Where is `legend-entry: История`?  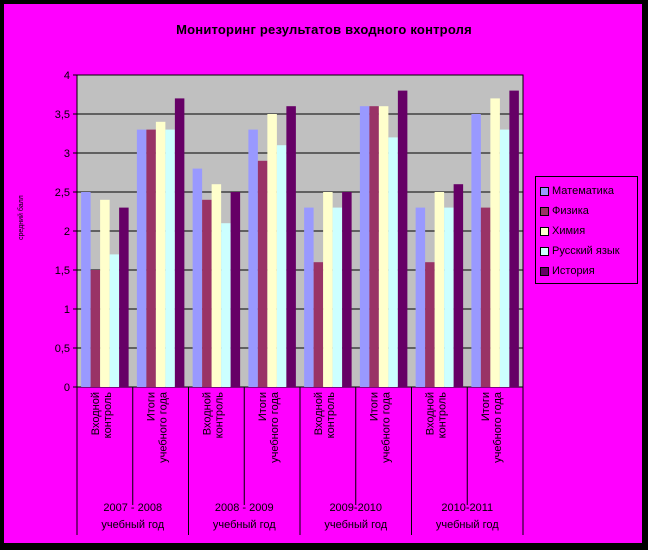 legend-entry: История is located at coordinates (588, 271).